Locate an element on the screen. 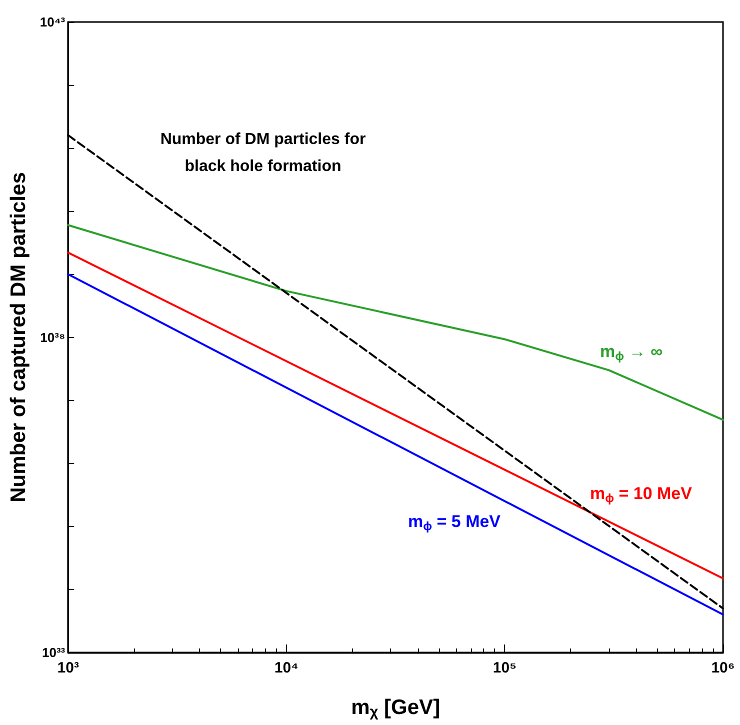 Image resolution: width=740 pixels, height=725 pixels. y-tick-label: 10³⁸ is located at coordinates (53, 337).